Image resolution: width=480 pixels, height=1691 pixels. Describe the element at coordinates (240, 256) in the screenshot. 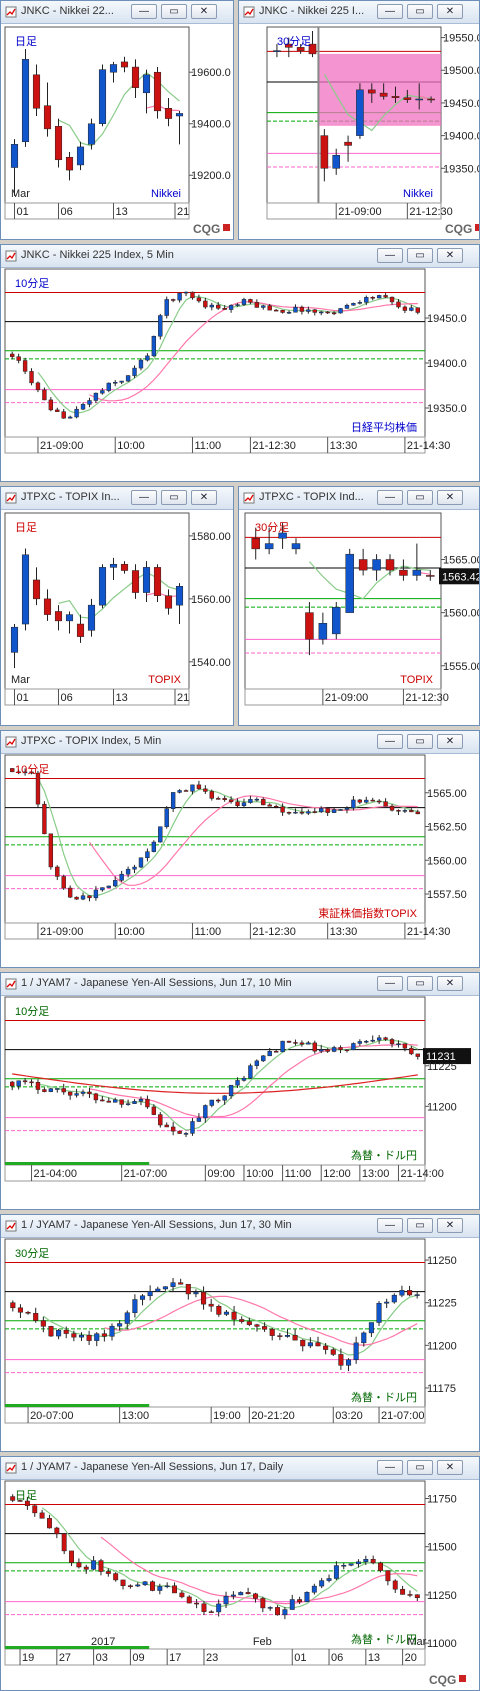

I see `title-bar: JNKC - Nikkei 225 Index, 5 Min — ▭ ✕` at that location.